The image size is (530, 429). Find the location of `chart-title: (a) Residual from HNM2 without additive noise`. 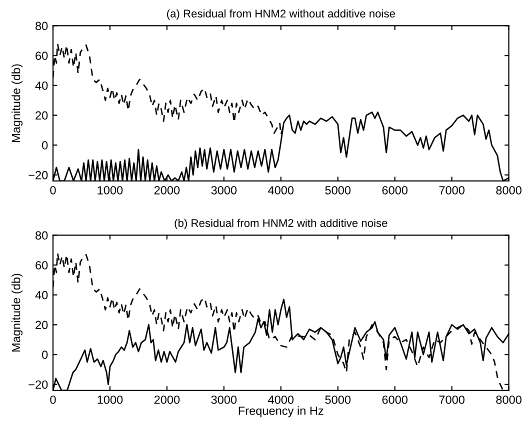

chart-title: (a) Residual from HNM2 without additive noise is located at coordinates (281, 14).